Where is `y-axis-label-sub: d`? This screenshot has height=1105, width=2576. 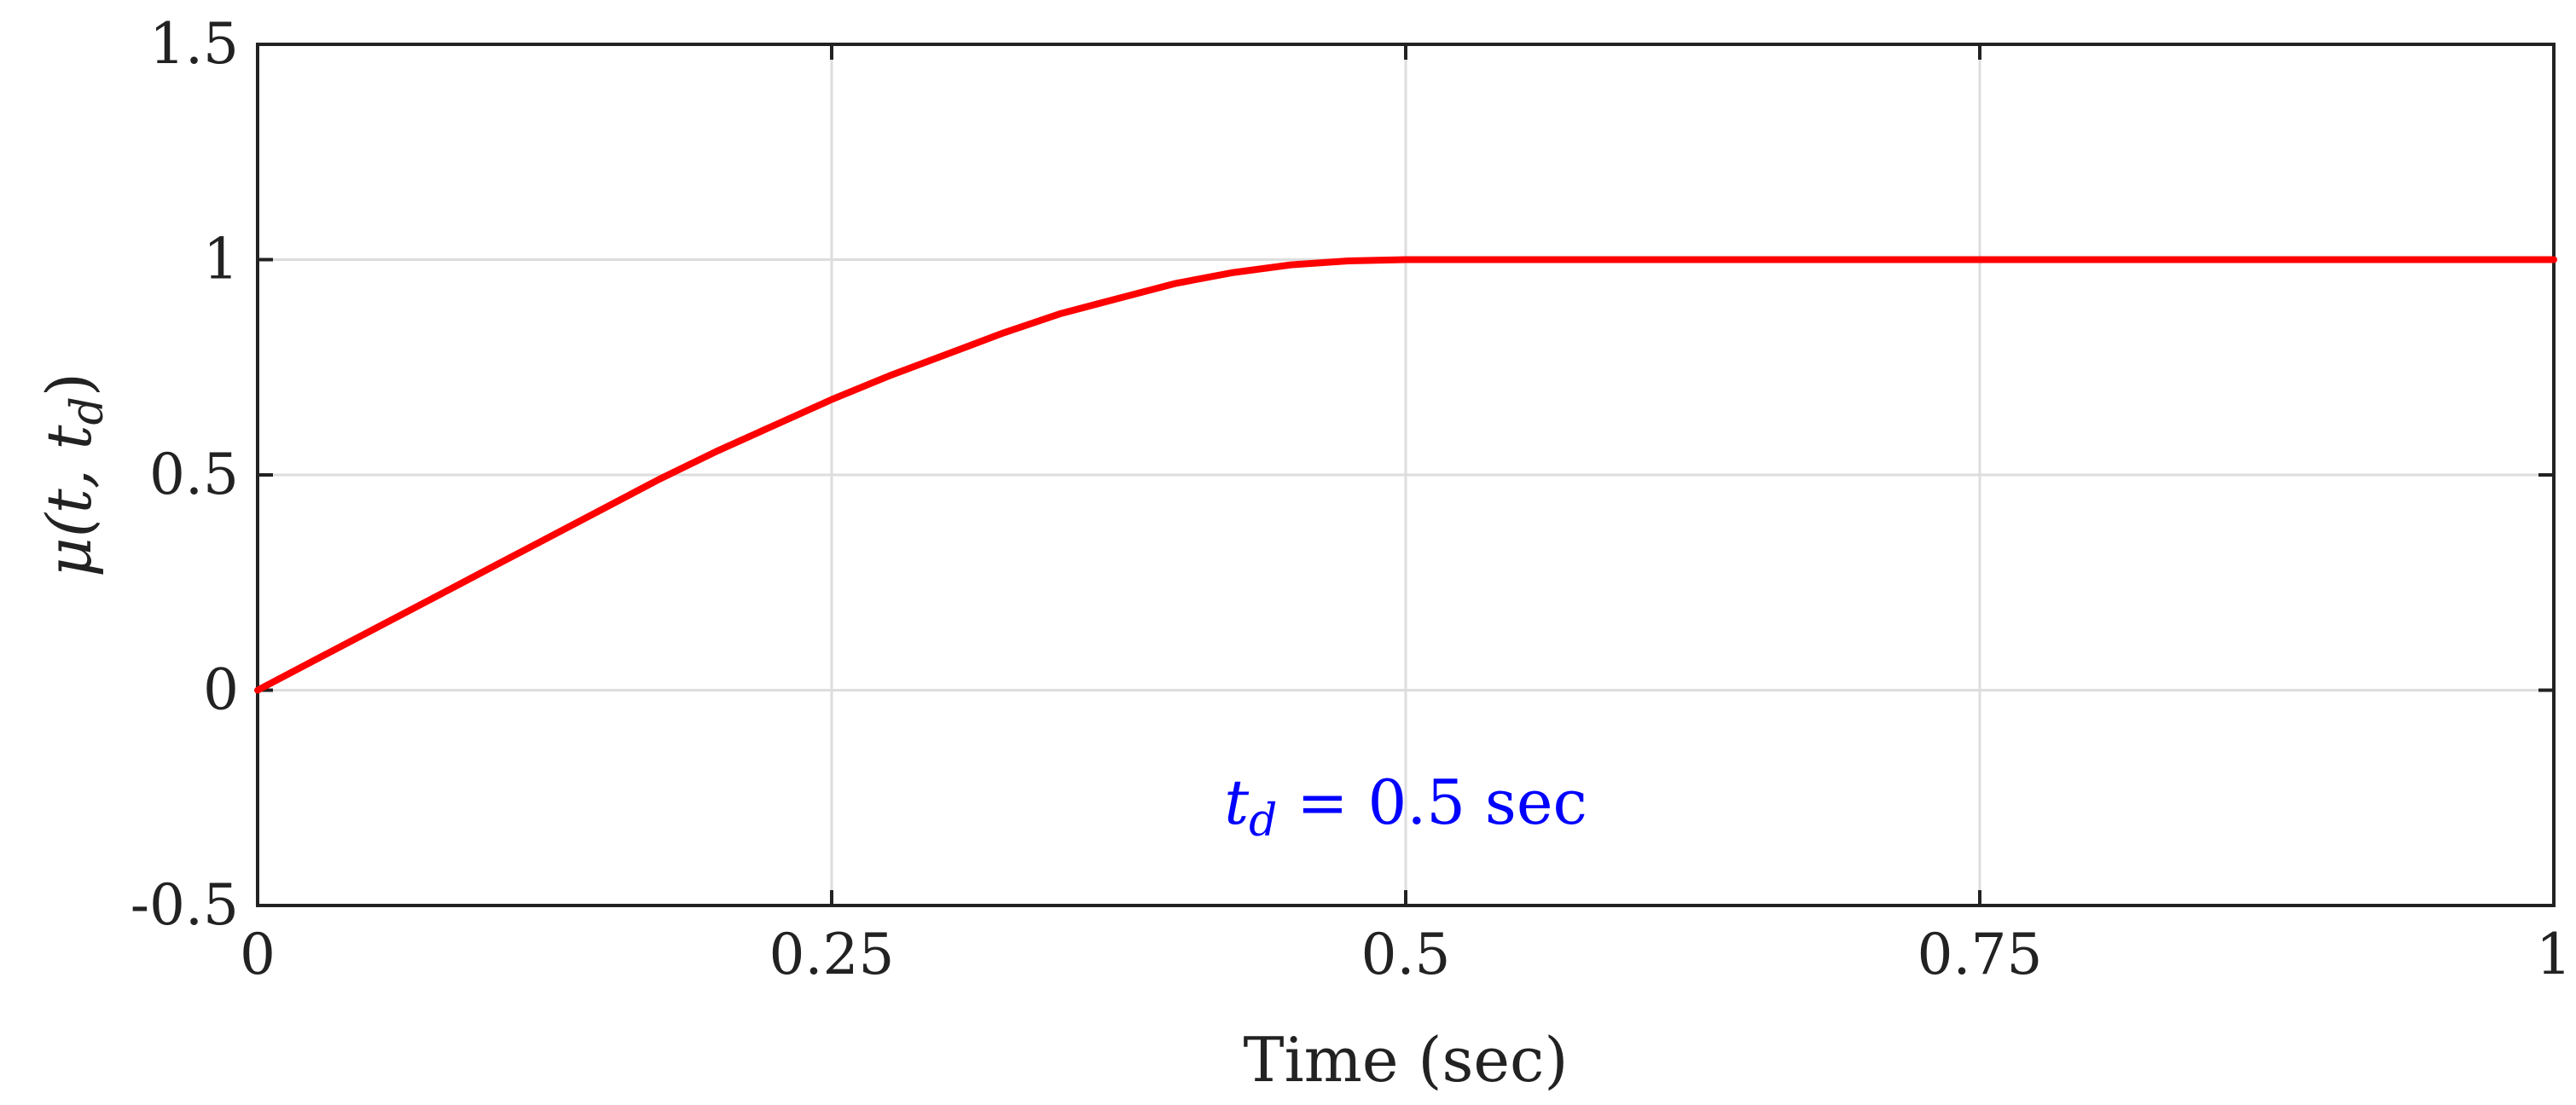 y-axis-label-sub: d is located at coordinates (87, 410).